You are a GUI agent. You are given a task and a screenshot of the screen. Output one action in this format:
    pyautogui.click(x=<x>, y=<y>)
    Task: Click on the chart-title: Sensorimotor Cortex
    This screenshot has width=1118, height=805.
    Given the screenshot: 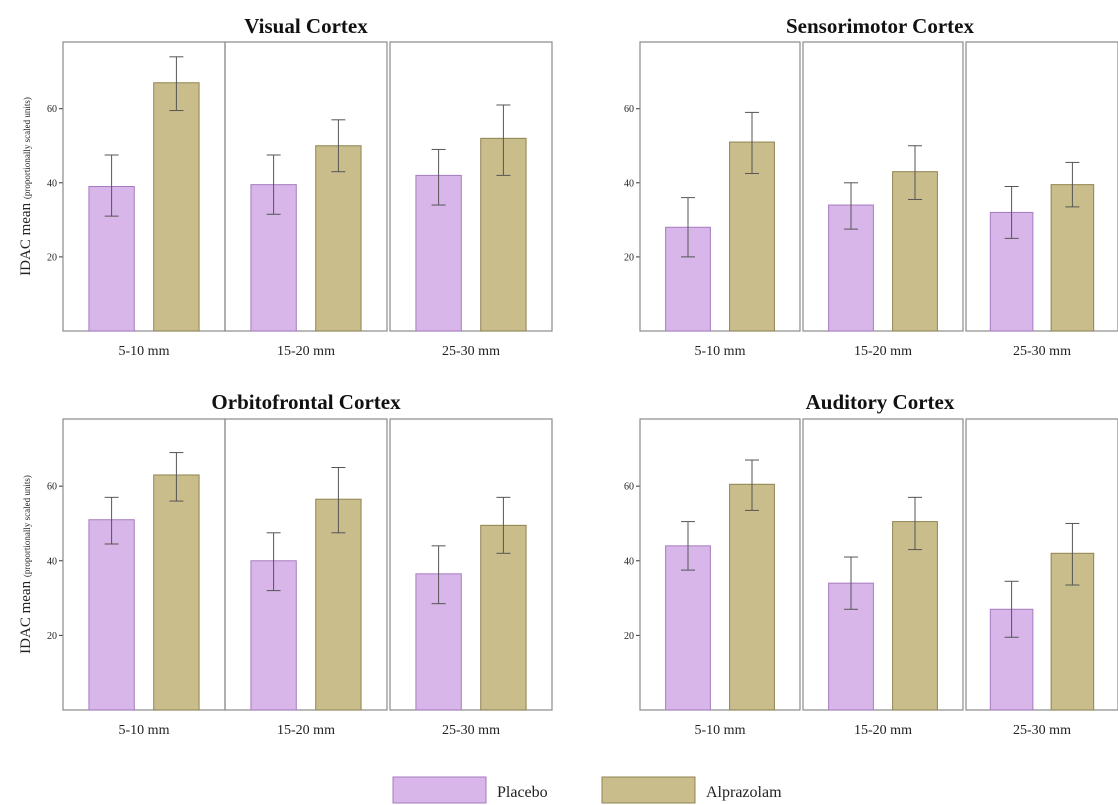 What is the action you would take?
    pyautogui.click(x=880, y=26)
    